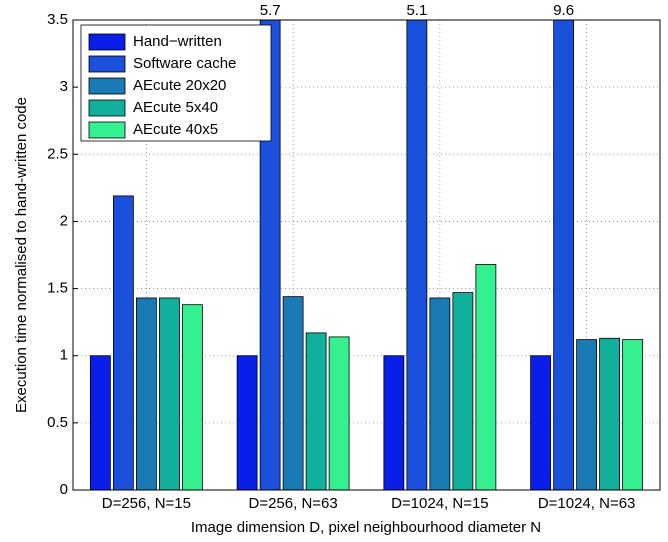  Describe the element at coordinates (416, 10) in the screenshot. I see `value-label: 5.1` at that location.